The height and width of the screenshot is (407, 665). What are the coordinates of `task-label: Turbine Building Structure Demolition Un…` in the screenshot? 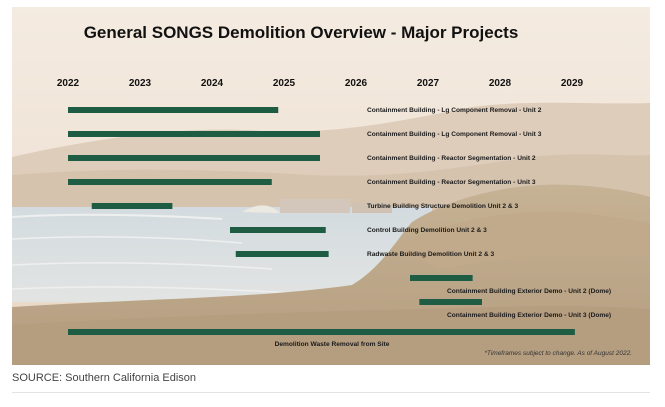 It's located at (443, 206).